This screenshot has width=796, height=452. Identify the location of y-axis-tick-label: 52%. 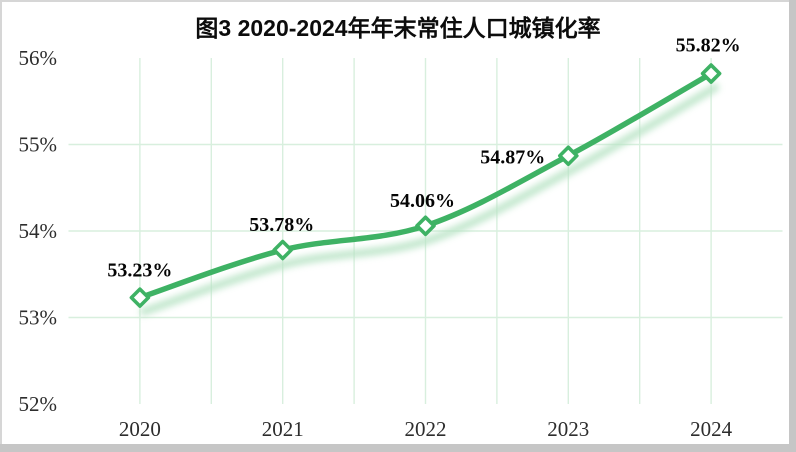
(38, 404).